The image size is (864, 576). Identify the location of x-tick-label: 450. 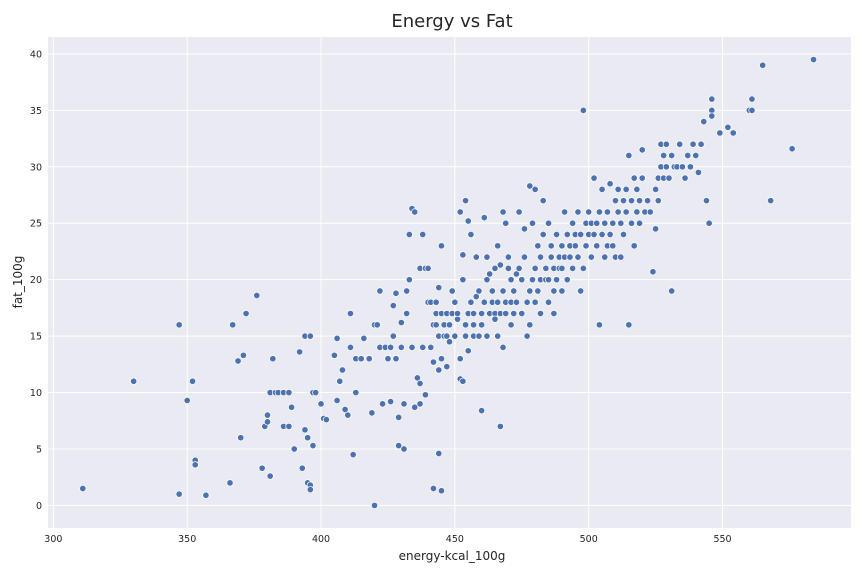
(455, 539).